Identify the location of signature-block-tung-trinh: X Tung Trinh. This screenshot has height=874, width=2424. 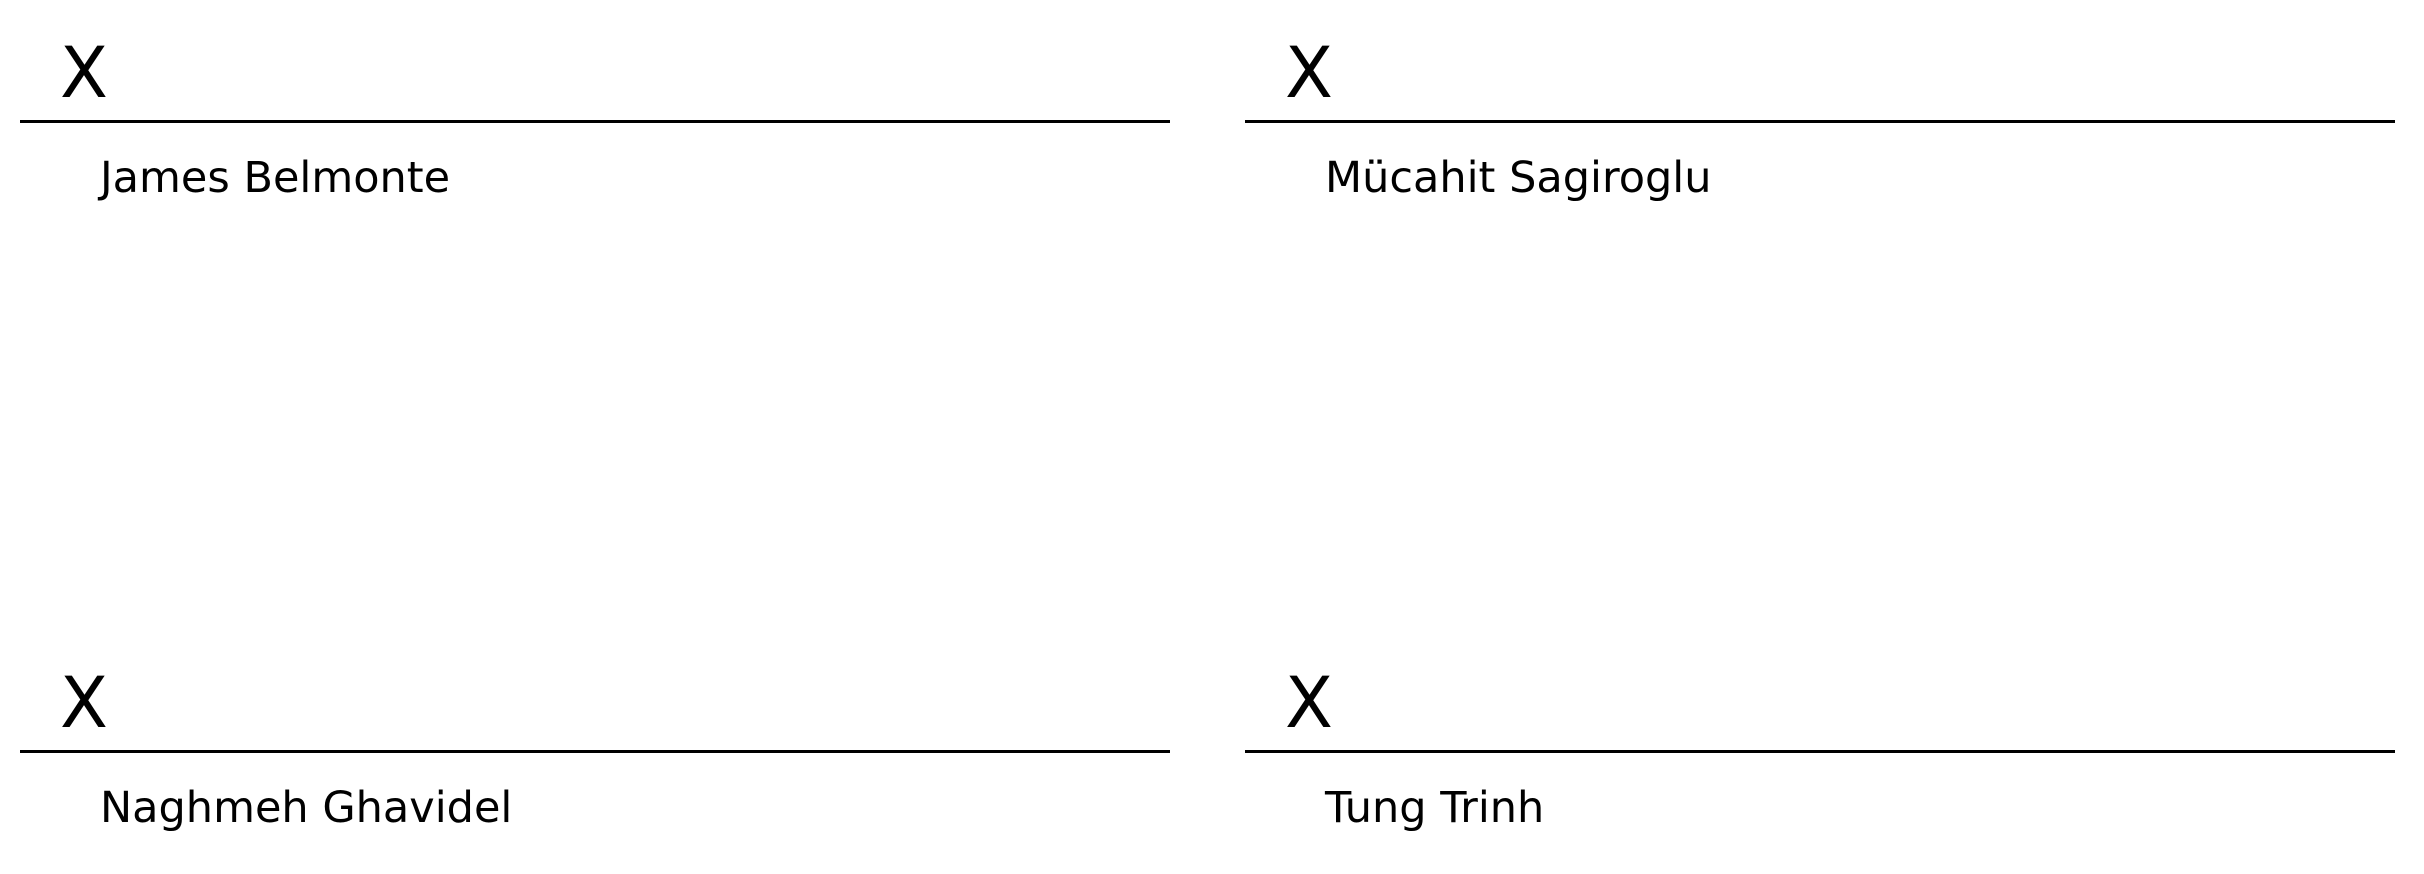
(1820, 740).